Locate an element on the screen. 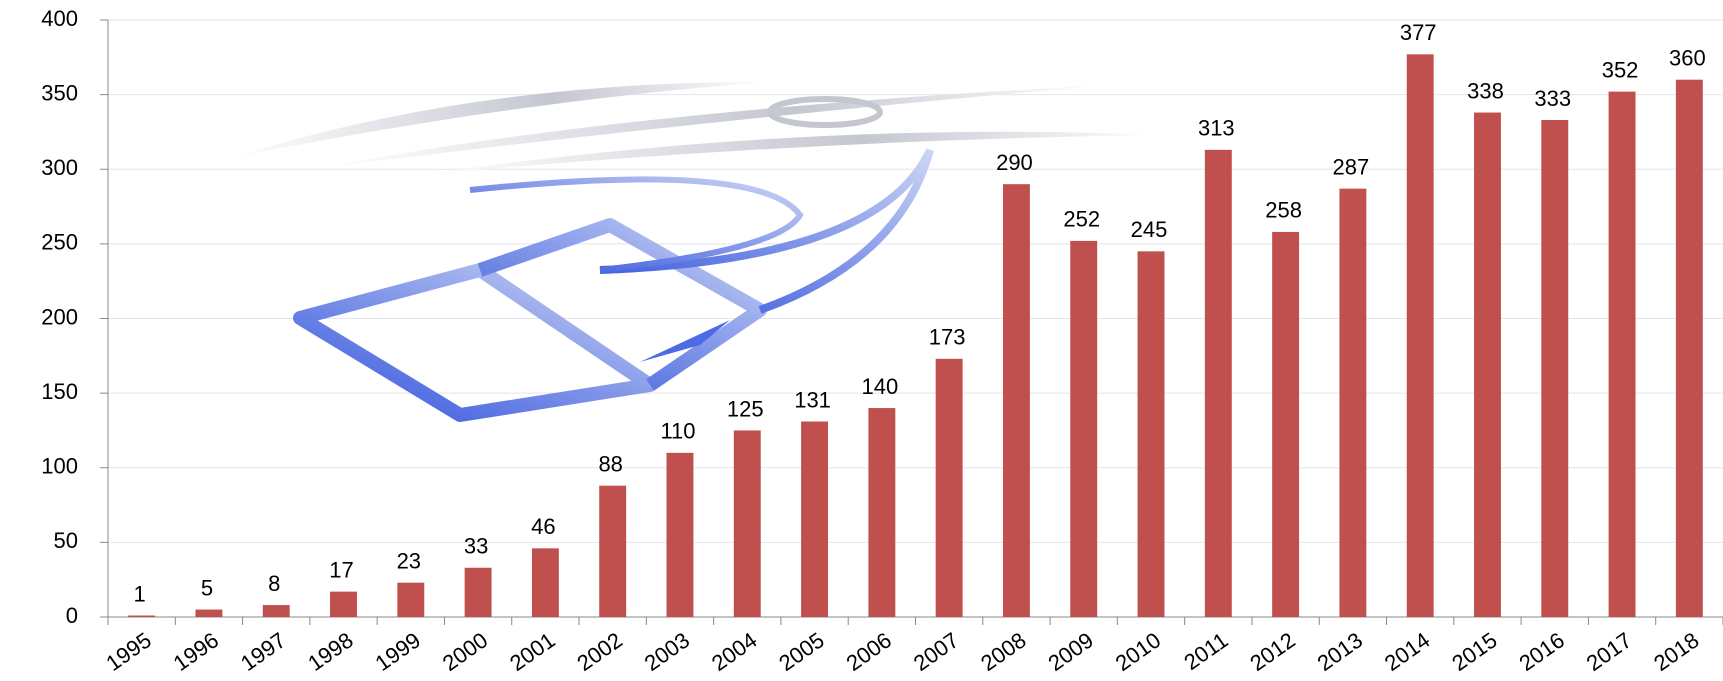 Image resolution: width=1723 pixels, height=681 pixels. y-tick-label: 400 is located at coordinates (59, 18).